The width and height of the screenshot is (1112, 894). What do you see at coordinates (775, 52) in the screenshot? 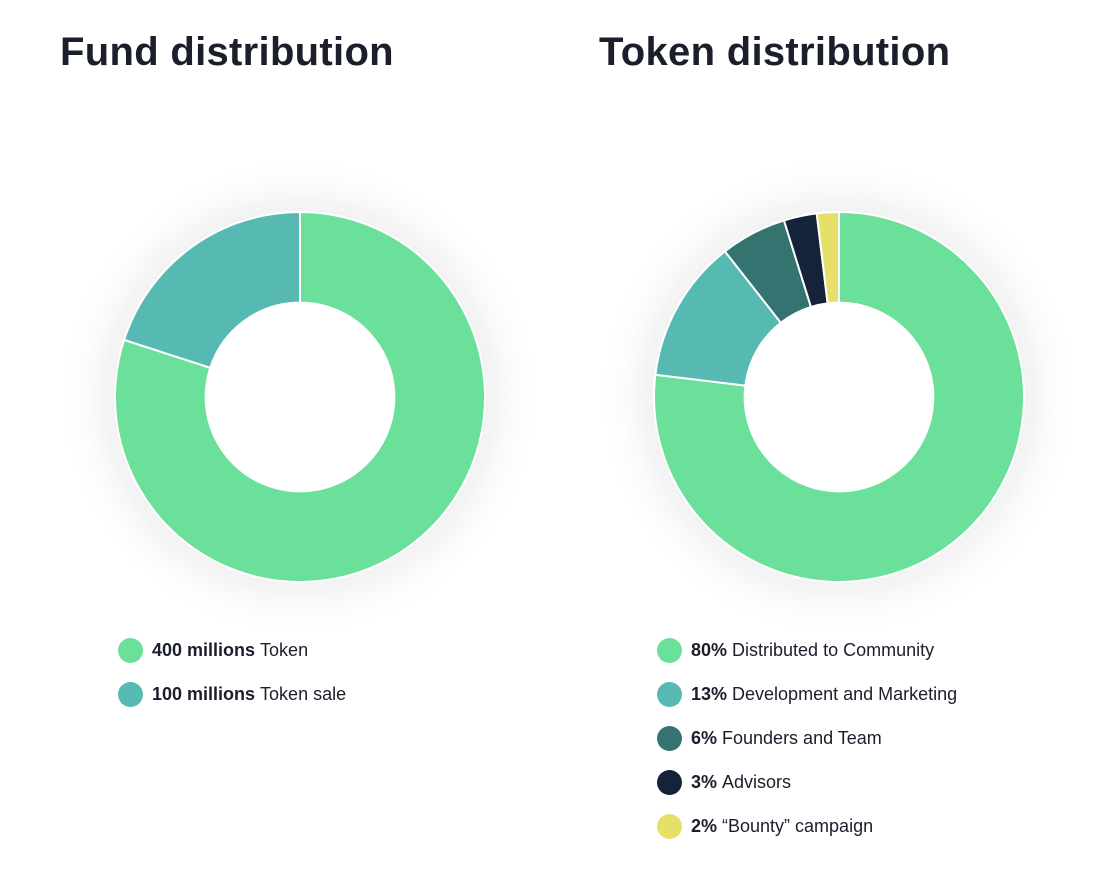
I see `chart-title: Token distribution` at bounding box center [775, 52].